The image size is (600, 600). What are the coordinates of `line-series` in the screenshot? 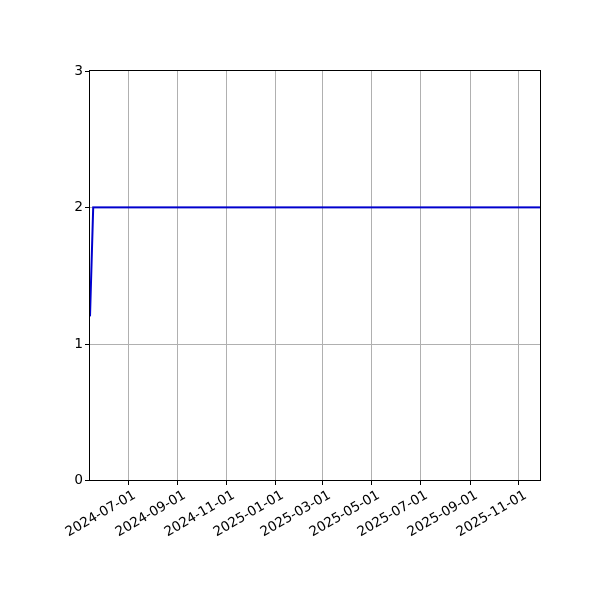 It's located at (315, 261).